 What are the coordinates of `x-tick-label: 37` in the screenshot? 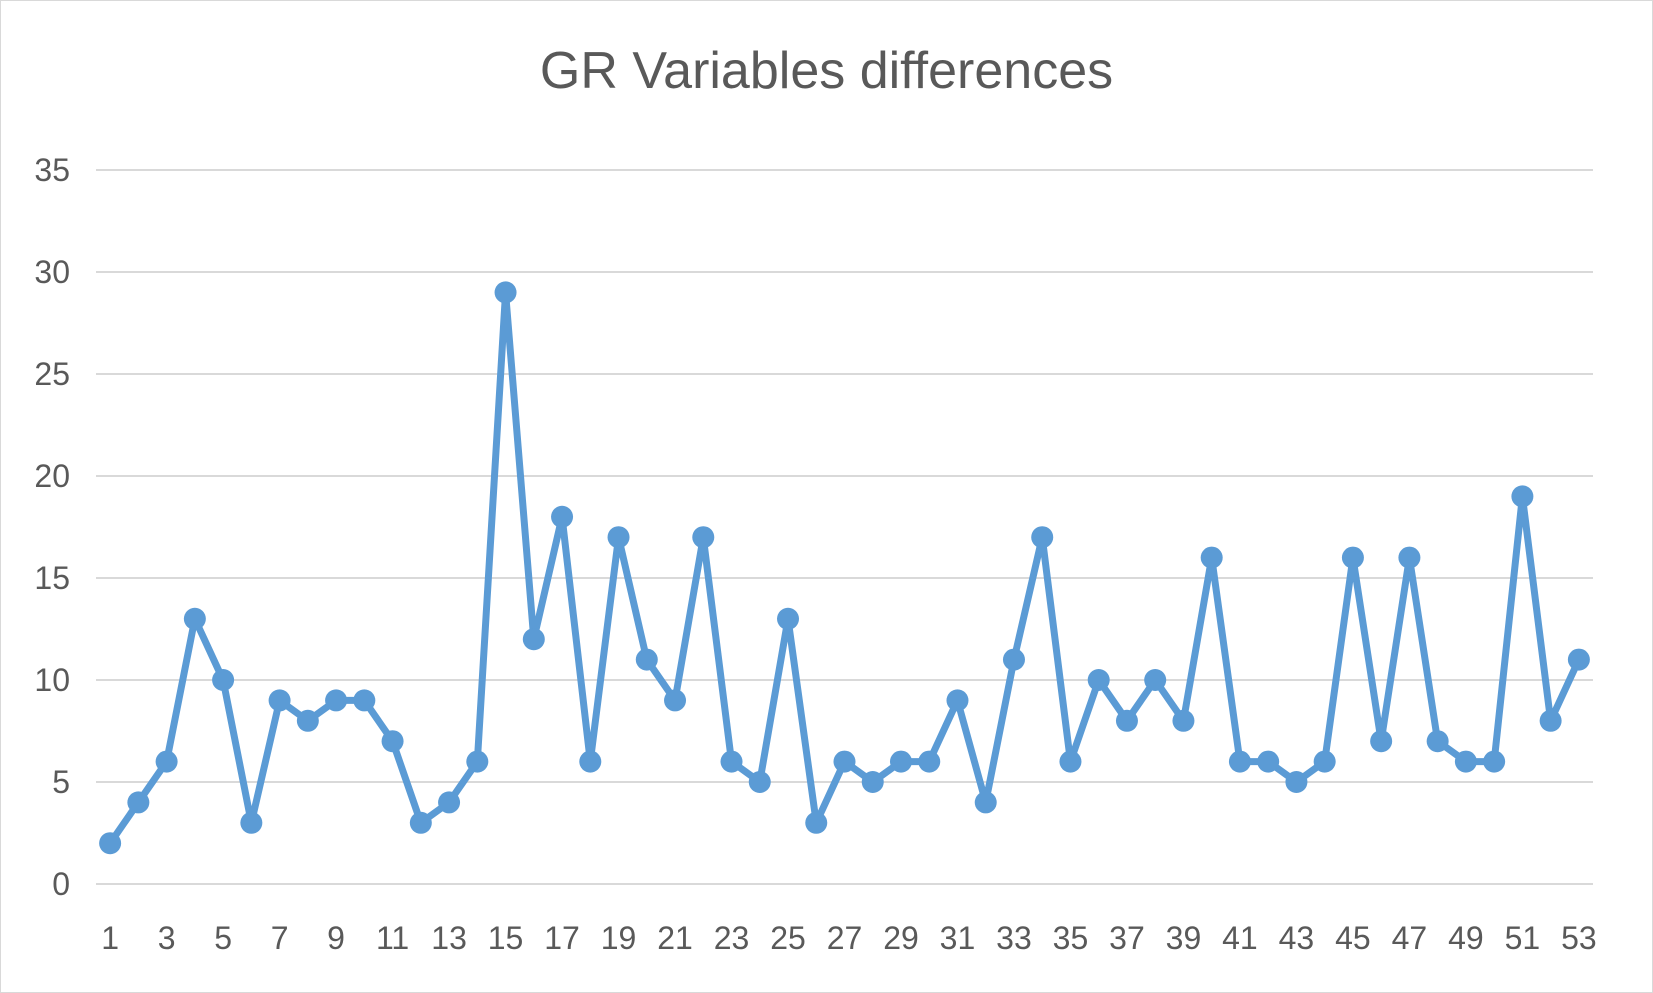 It's located at (1127, 938).